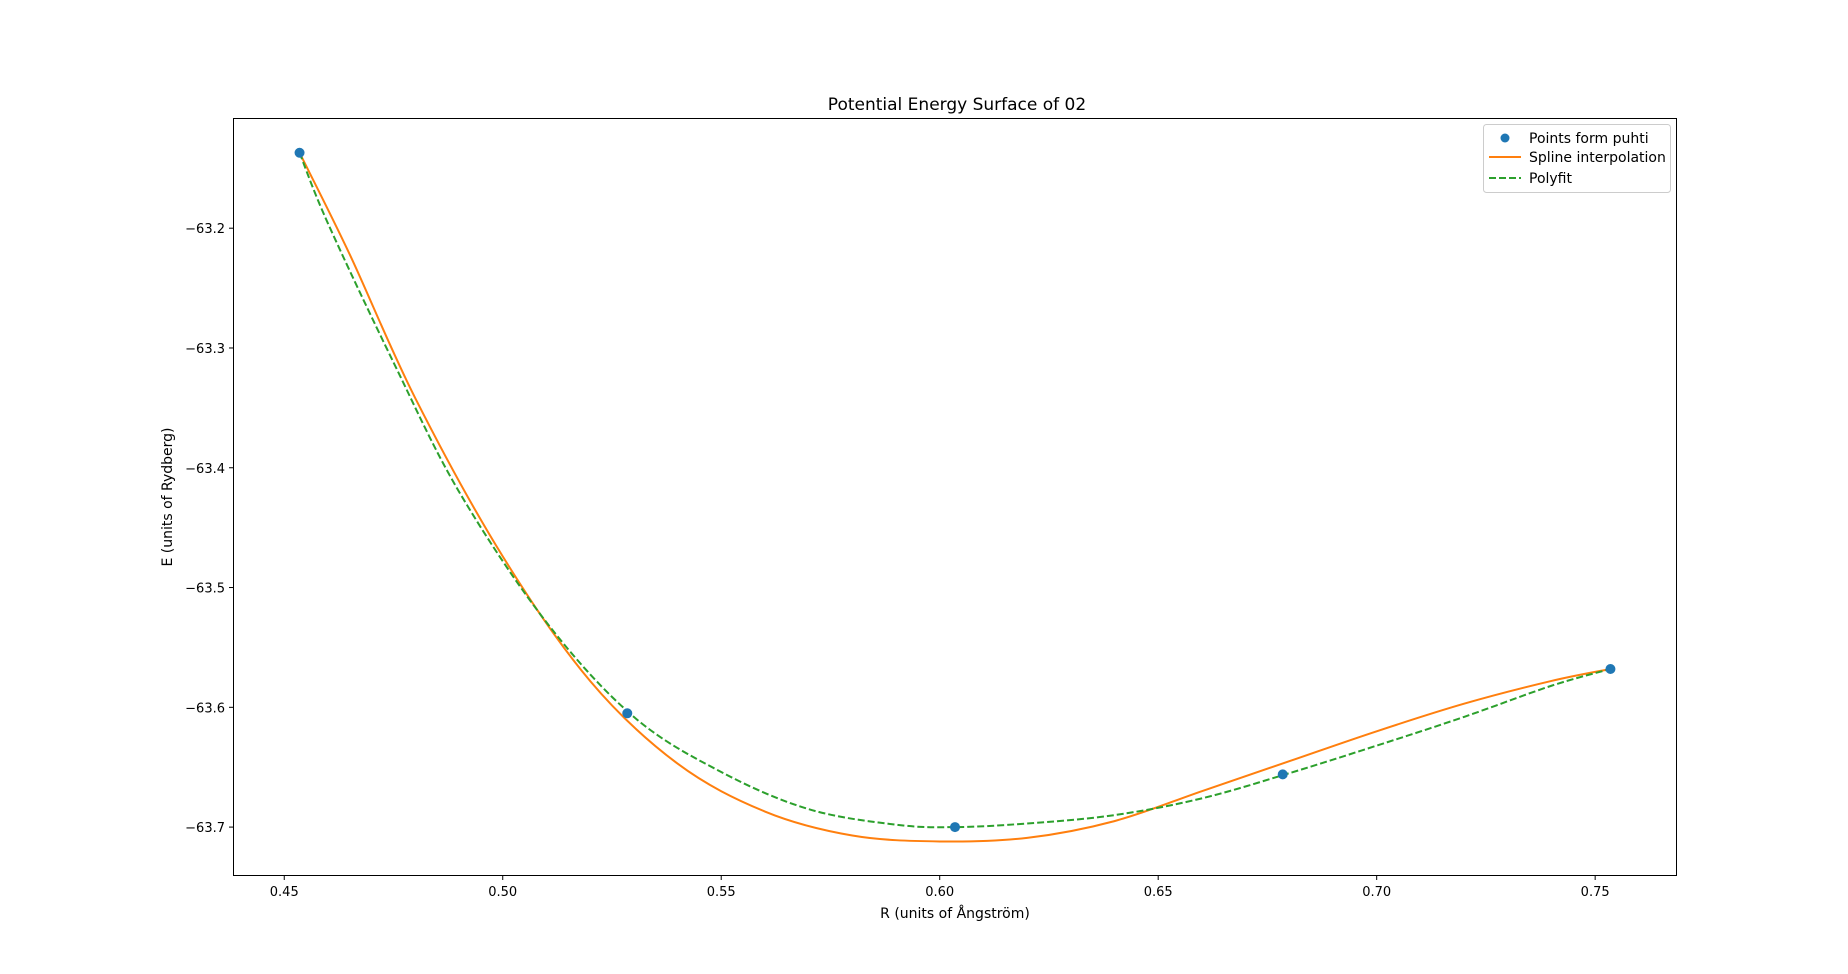  Describe the element at coordinates (284, 892) in the screenshot. I see `x-tick-label: 0.45` at that location.